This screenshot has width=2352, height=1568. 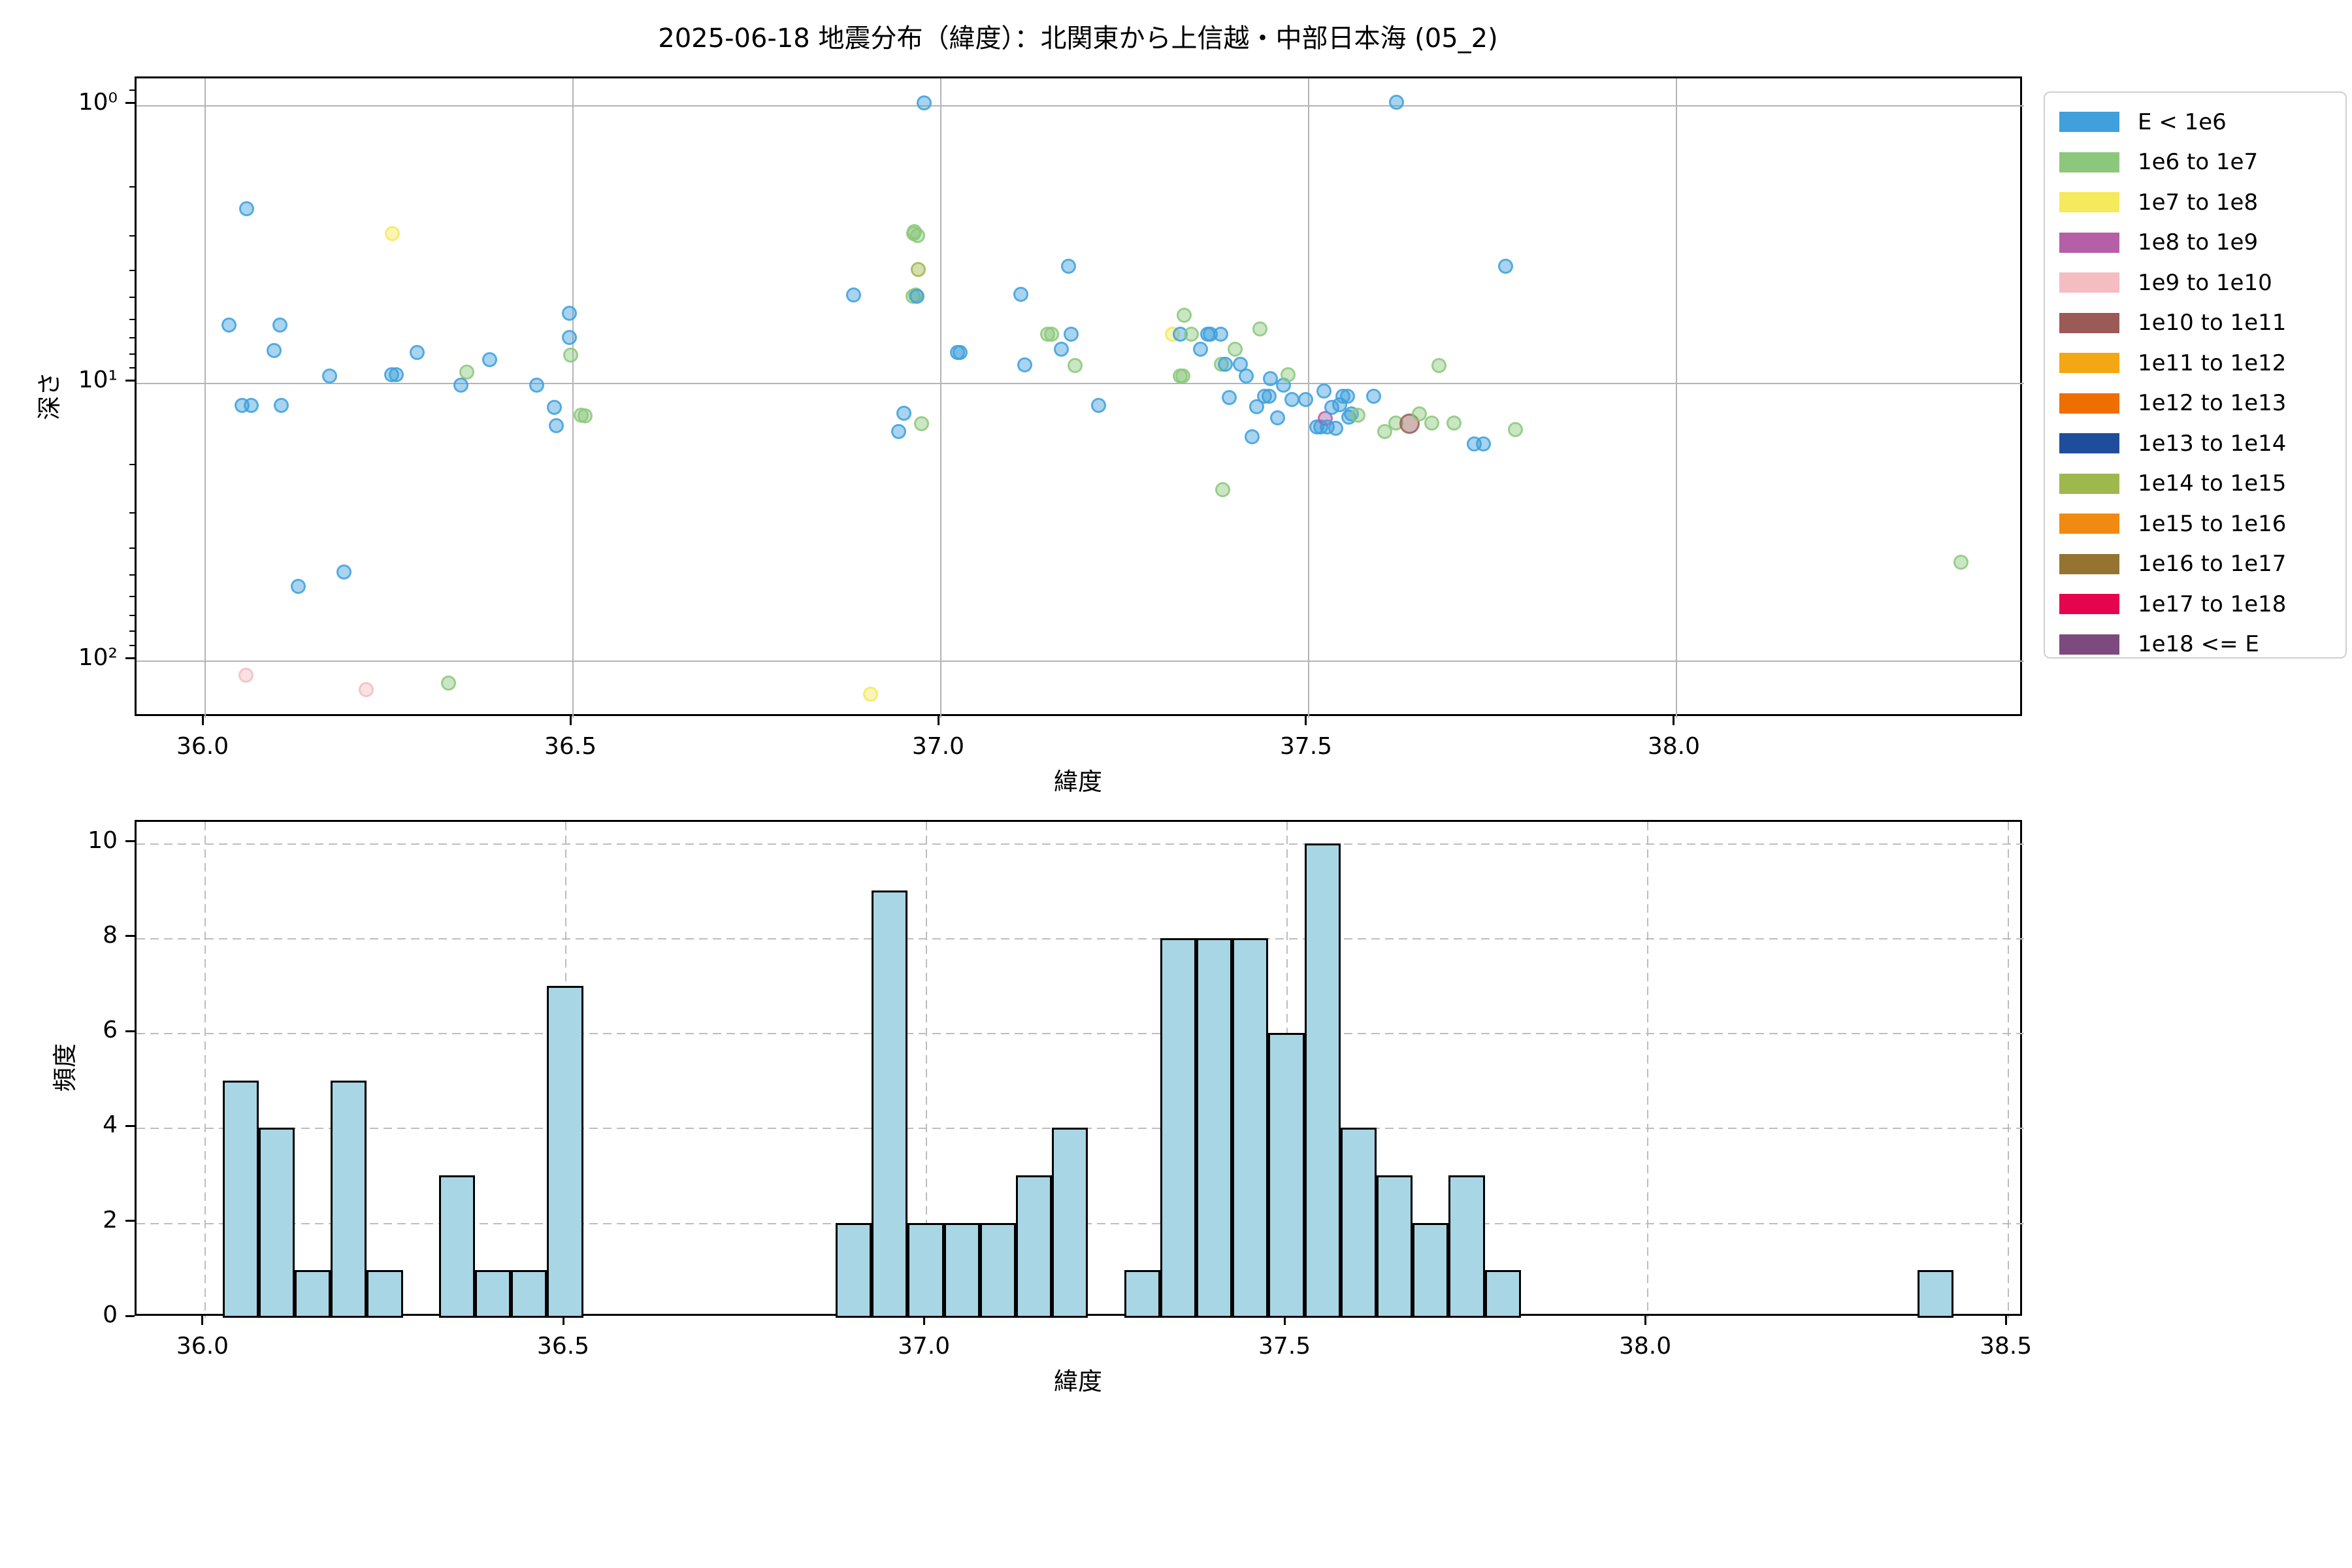 I want to click on legend-item: 1e11 to 1e12, so click(x=2202, y=363).